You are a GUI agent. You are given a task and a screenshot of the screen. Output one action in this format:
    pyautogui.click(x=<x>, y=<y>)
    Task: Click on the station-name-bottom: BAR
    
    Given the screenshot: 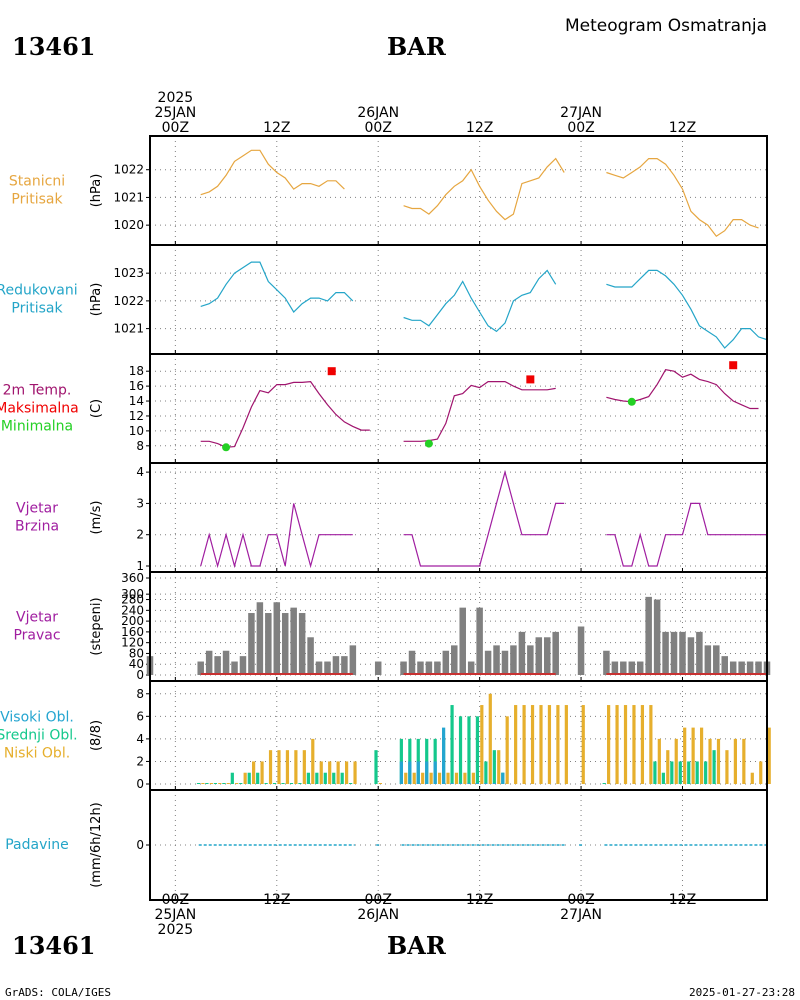 What is the action you would take?
    pyautogui.click(x=417, y=945)
    